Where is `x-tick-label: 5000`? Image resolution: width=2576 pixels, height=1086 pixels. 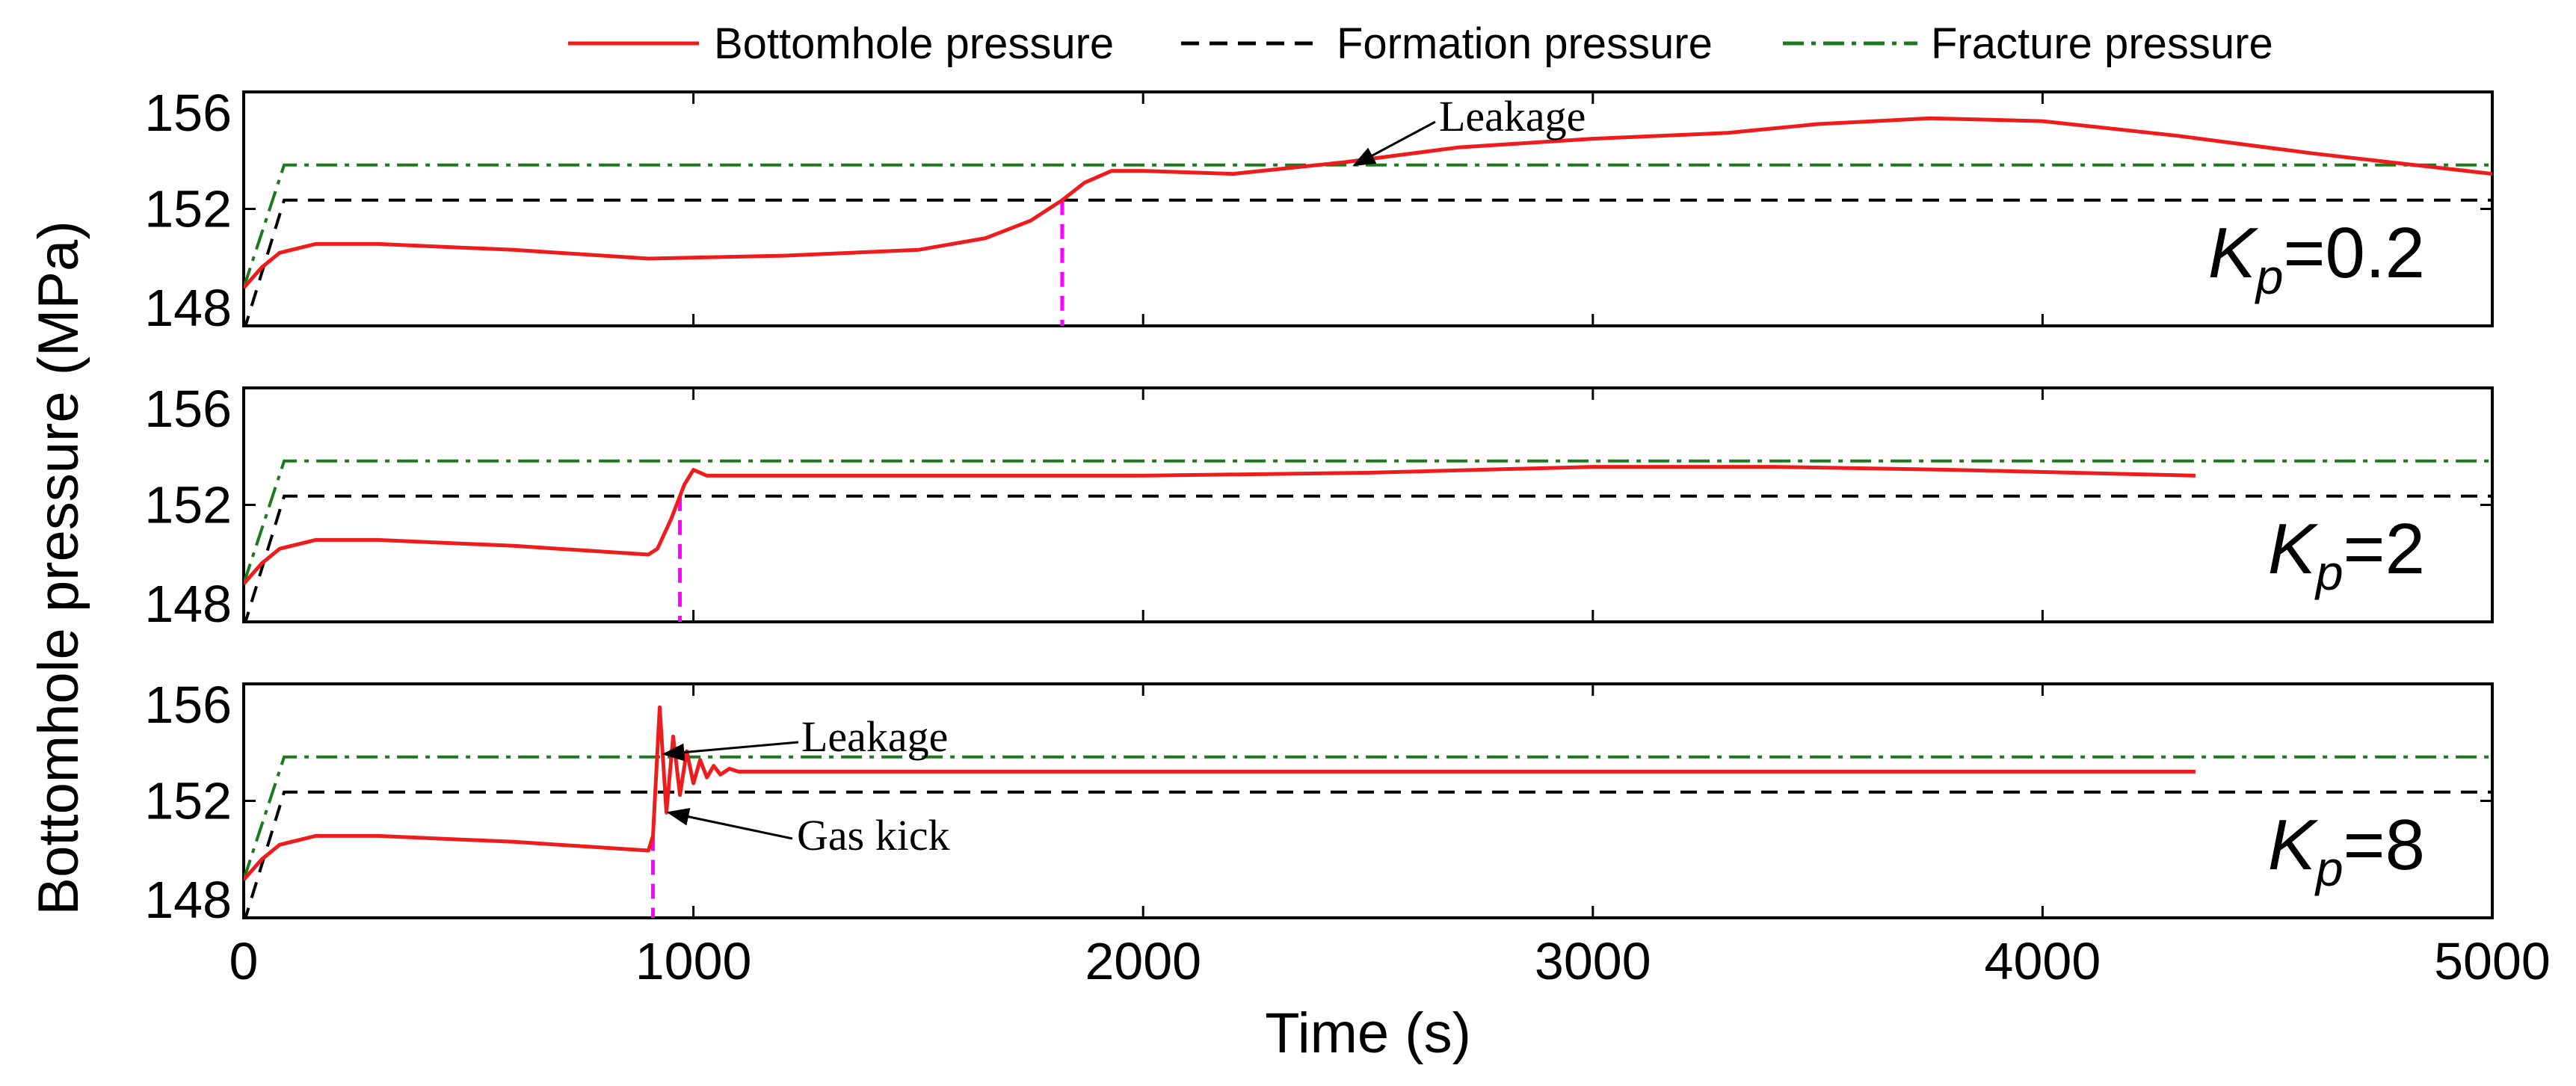 x-tick-label: 5000 is located at coordinates (2492, 961).